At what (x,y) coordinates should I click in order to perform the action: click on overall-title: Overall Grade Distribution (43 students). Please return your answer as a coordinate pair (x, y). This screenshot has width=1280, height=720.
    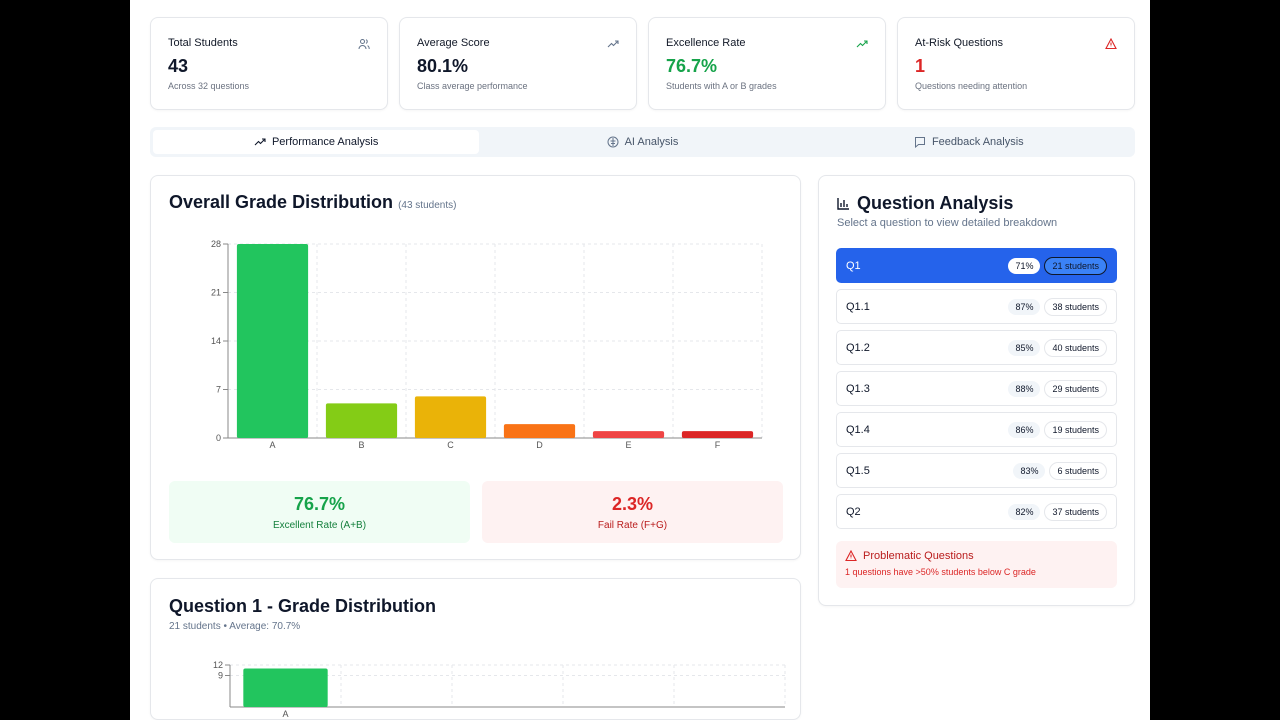
    Looking at the image, I should click on (475, 202).